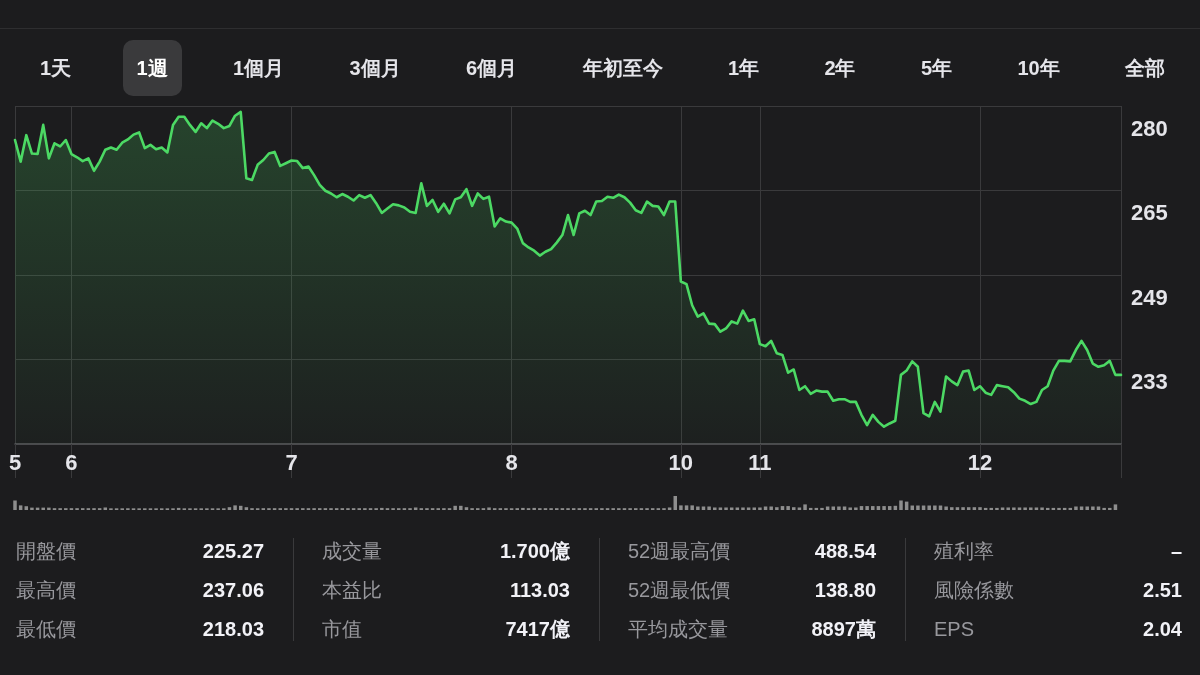  I want to click on text: 52週最高價, so click(679, 551).